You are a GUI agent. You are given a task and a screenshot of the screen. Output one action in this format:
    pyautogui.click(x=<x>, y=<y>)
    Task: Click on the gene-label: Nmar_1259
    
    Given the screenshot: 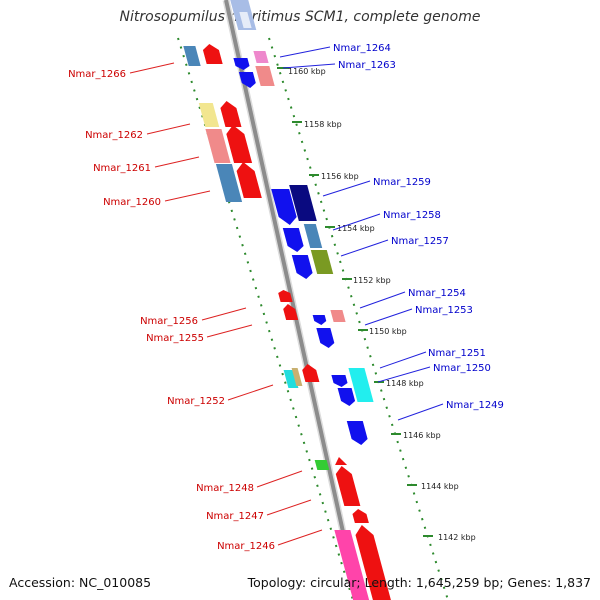 What is the action you would take?
    pyautogui.click(x=402, y=182)
    